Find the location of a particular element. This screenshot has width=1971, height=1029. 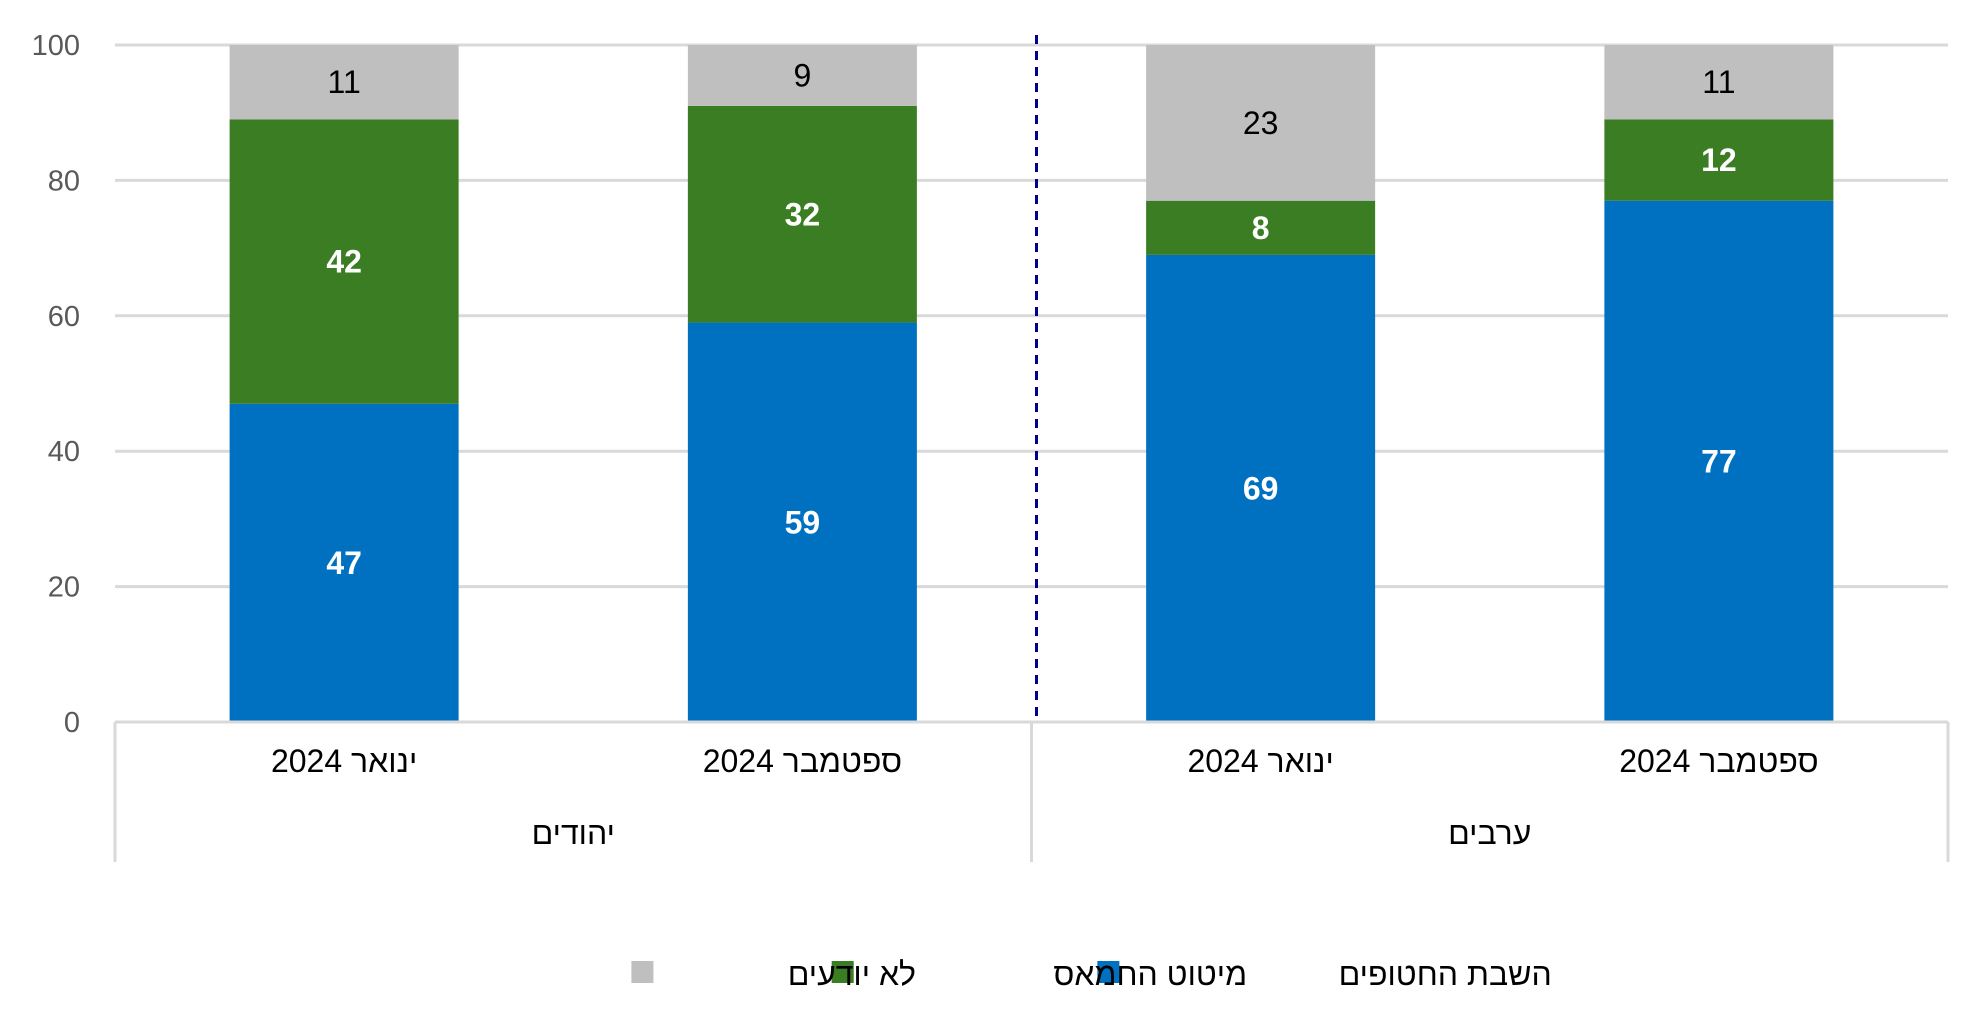

data-label: 47 is located at coordinates (344, 563).